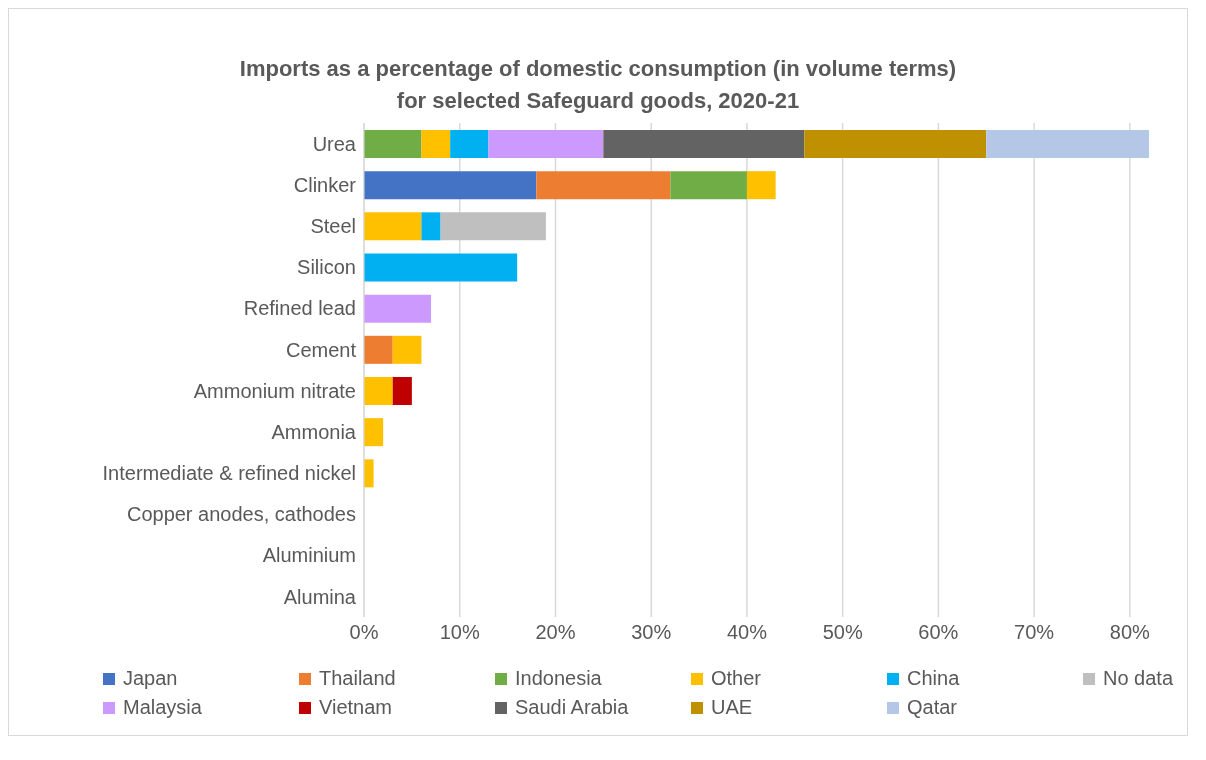 This screenshot has width=1206, height=760. What do you see at coordinates (150, 678) in the screenshot?
I see `legend-label: Japan` at bounding box center [150, 678].